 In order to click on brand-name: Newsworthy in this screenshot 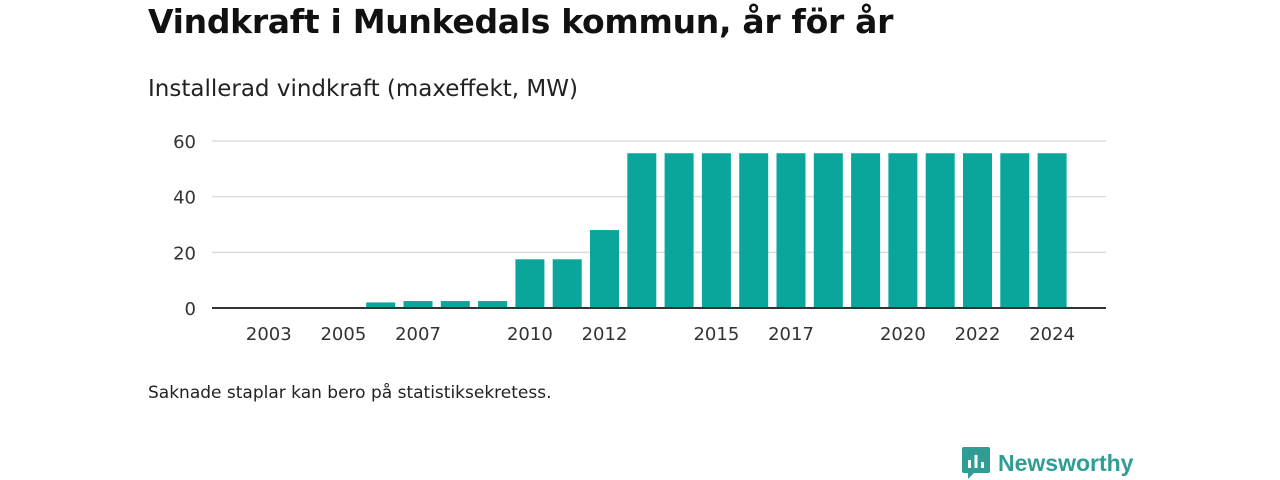, I will do `click(1066, 462)`.